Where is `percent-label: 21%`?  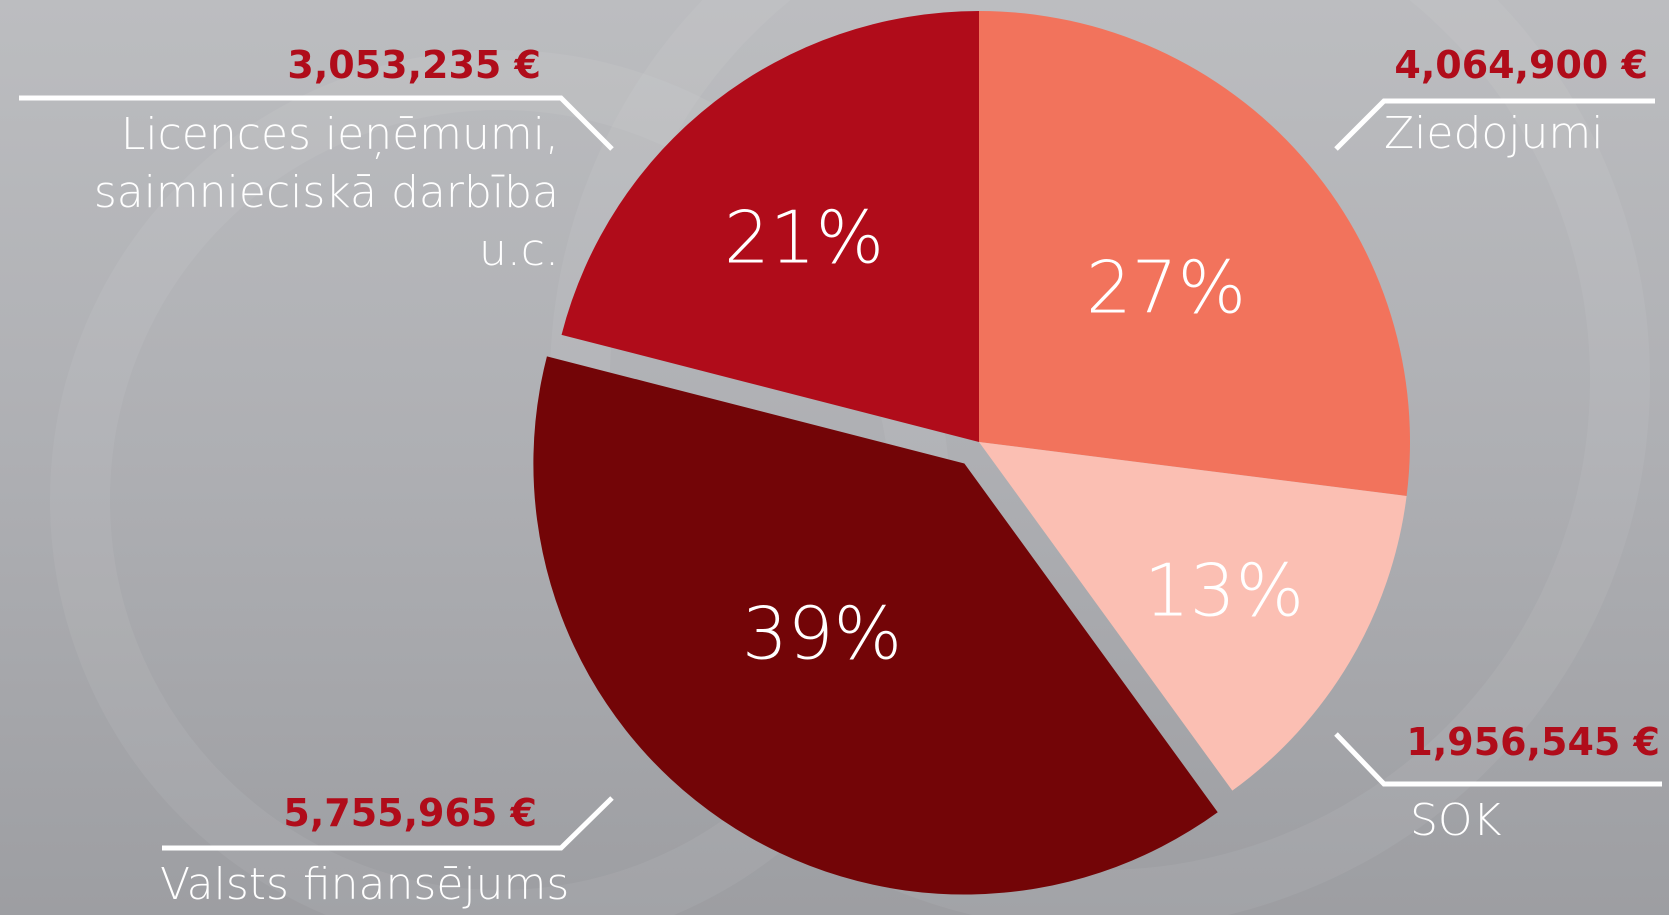
percent-label: 21% is located at coordinates (804, 238).